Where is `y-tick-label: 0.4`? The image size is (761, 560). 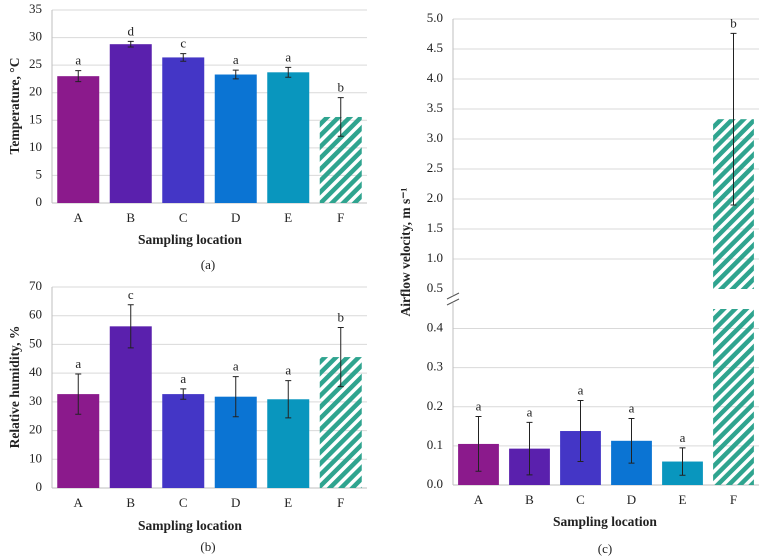
y-tick-label: 0.4 is located at coordinates (435, 327).